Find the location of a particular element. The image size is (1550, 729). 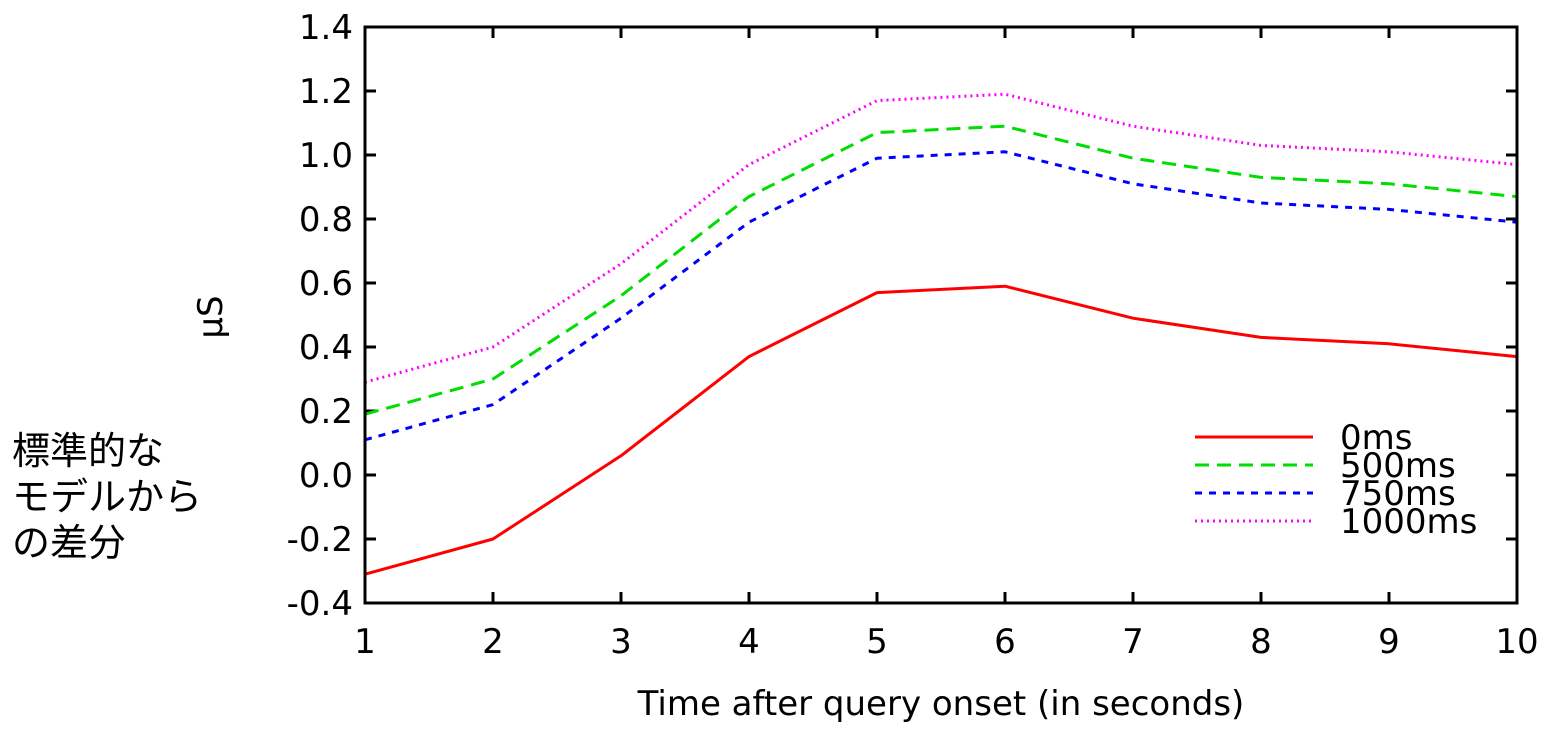

legend-label: 500ms is located at coordinates (1398, 466).